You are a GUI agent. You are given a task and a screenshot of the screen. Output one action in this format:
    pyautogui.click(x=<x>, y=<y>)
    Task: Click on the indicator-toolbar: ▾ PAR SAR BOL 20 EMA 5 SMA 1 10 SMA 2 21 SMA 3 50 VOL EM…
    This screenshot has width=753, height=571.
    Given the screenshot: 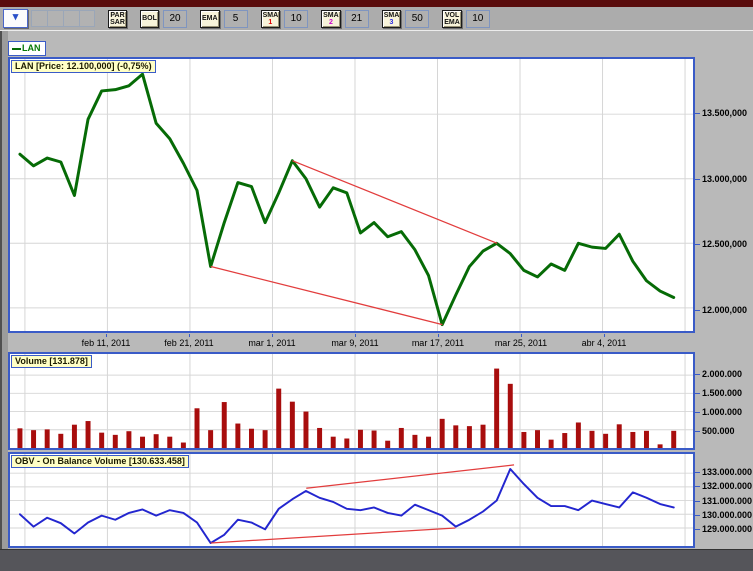 What is the action you would take?
    pyautogui.click(x=376, y=19)
    